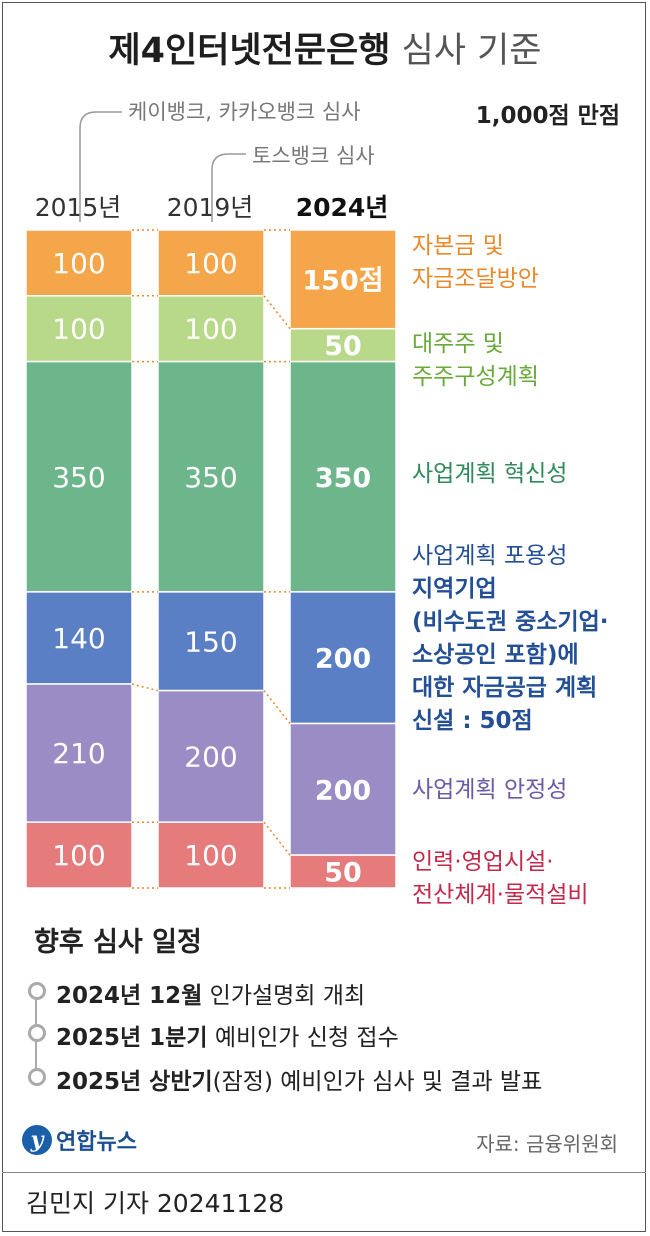 This screenshot has width=650, height=1236. Describe the element at coordinates (325, 51) in the screenshot. I see `chart-title: 제4인터넷전문은행 심사 기준` at that location.